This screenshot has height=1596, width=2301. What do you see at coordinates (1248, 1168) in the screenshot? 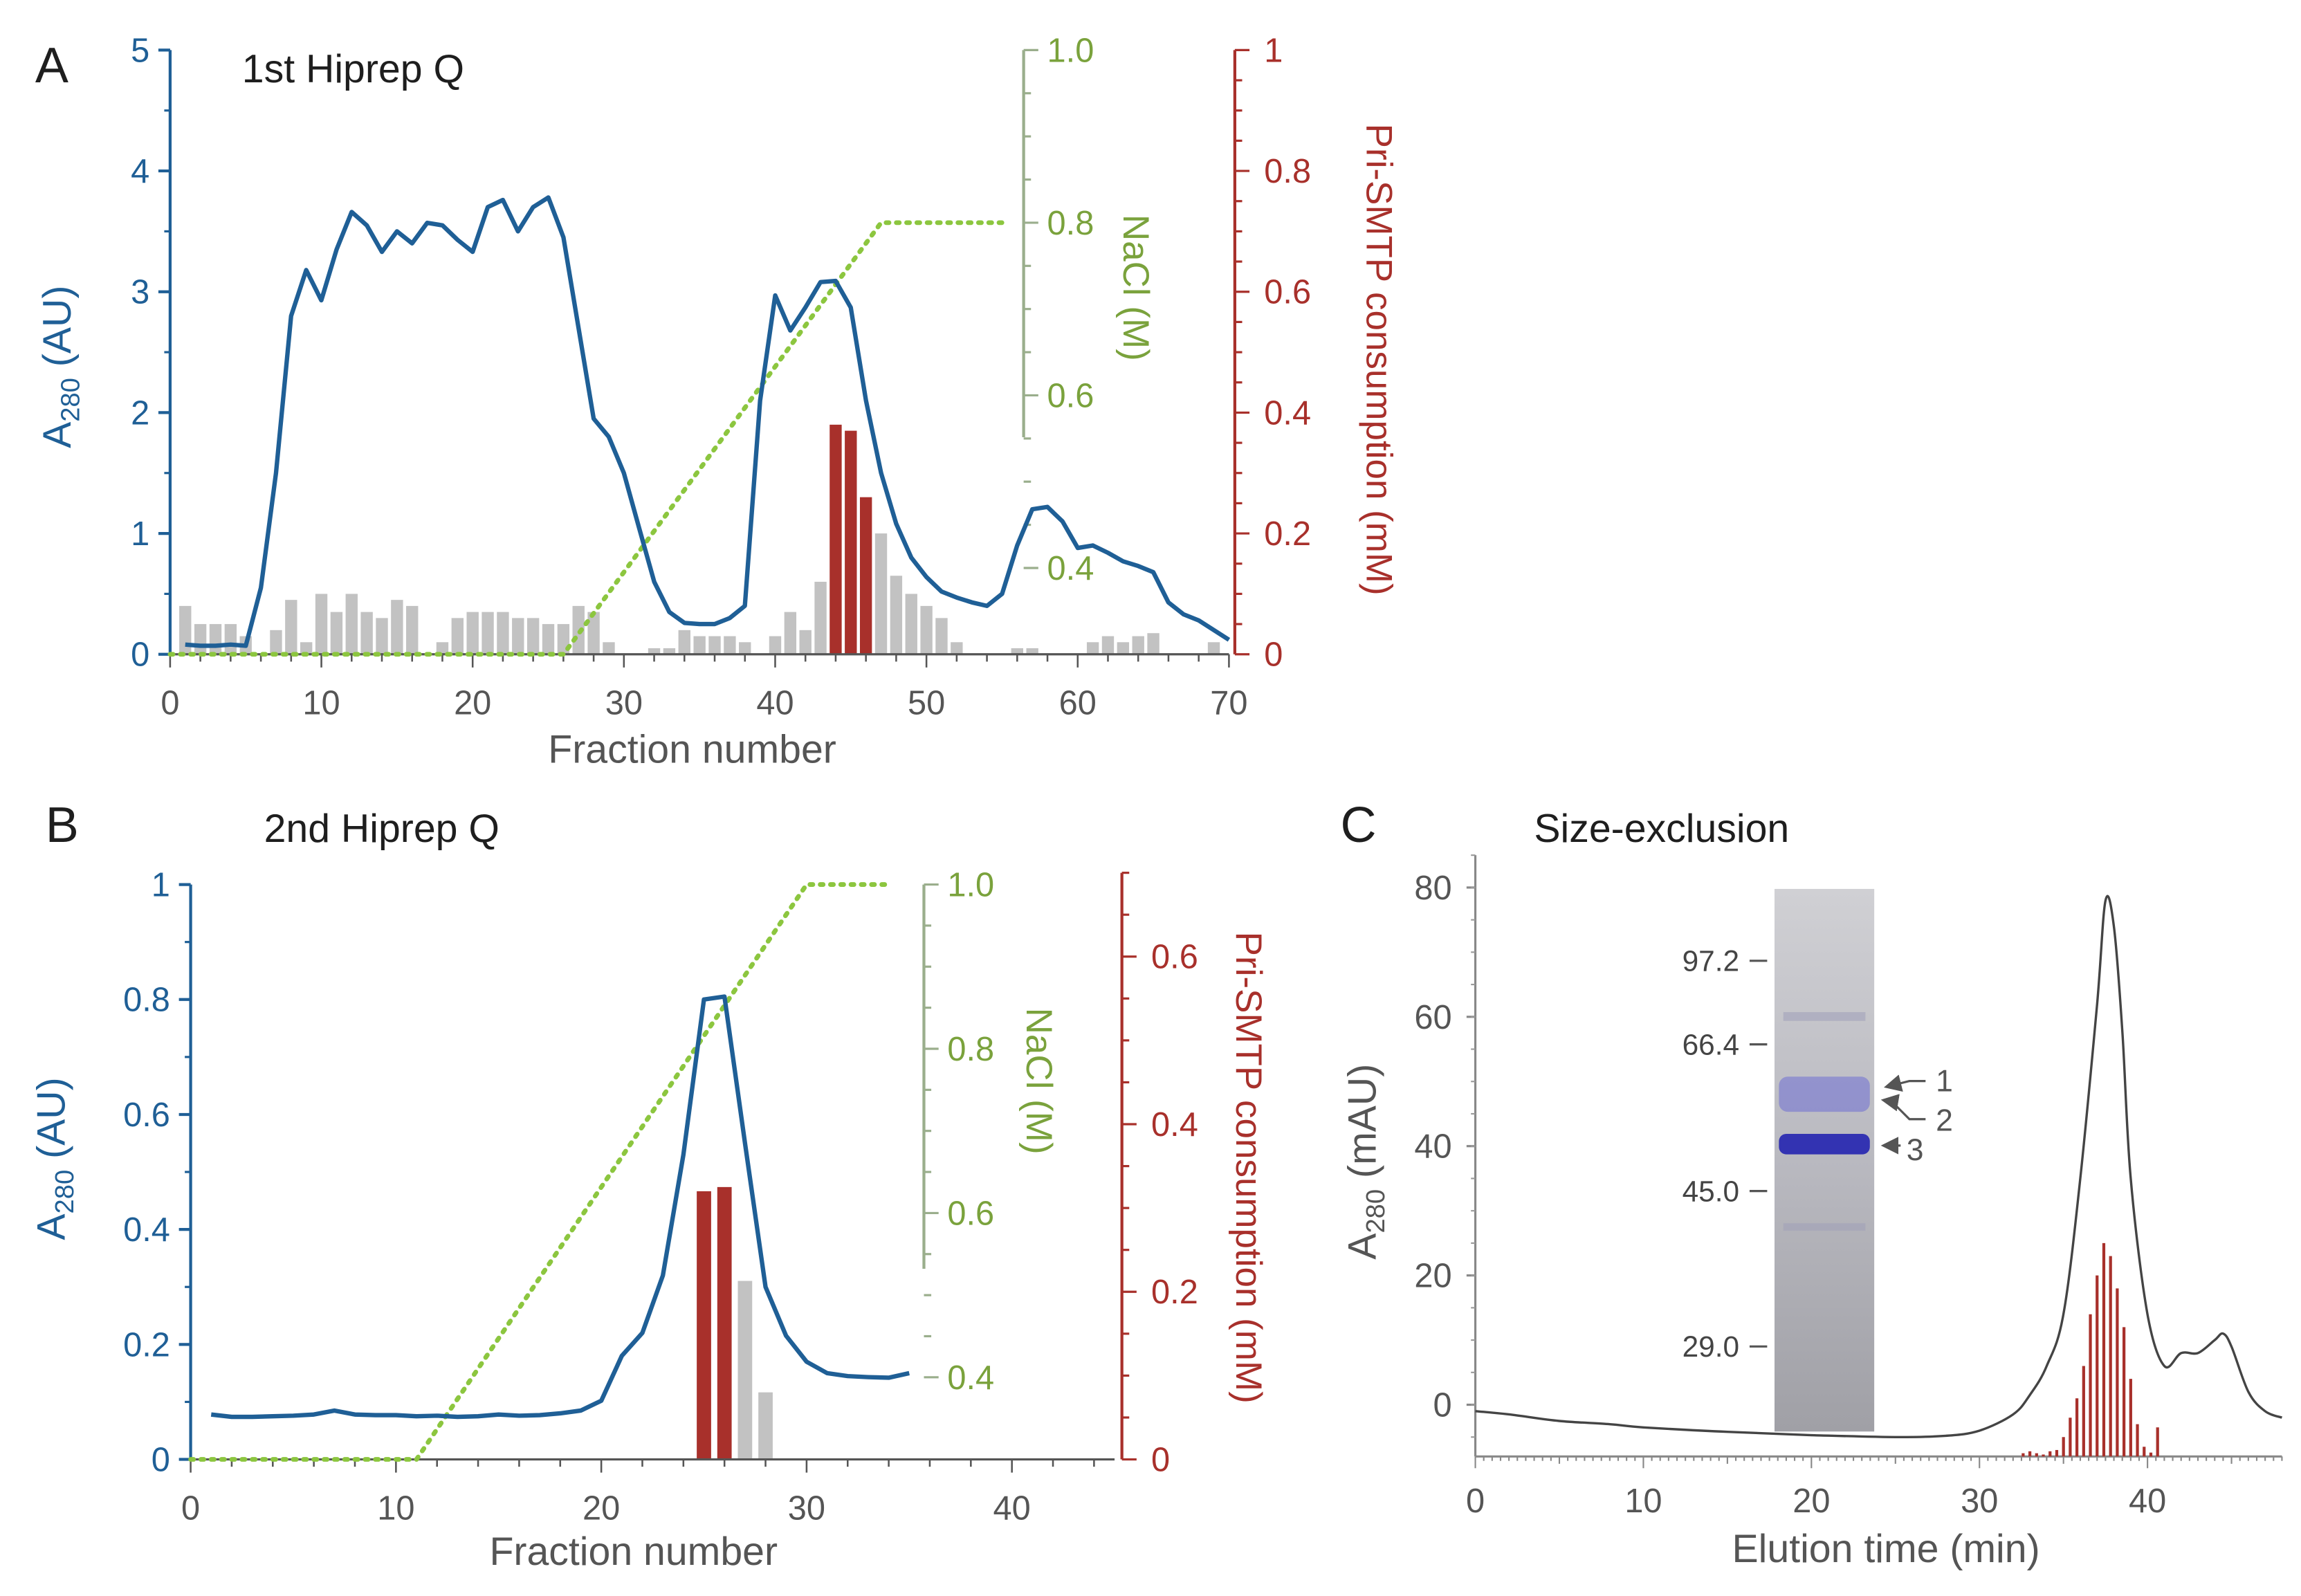
I see `panel-b-y3label: Pri-SMTP consumption (mM)` at bounding box center [1248, 1168].